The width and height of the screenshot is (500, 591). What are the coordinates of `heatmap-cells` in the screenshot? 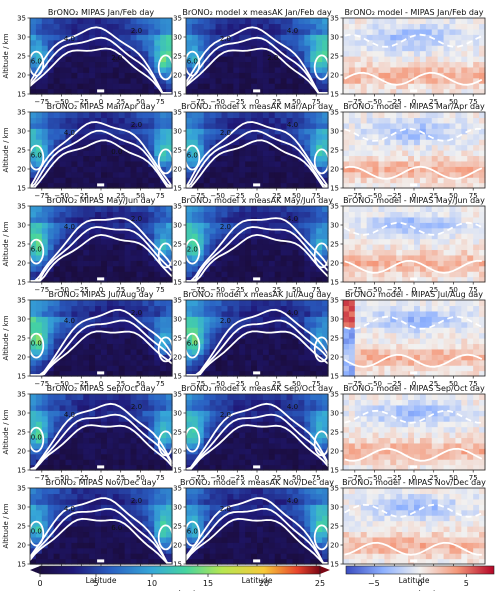 It's located at (414, 150).